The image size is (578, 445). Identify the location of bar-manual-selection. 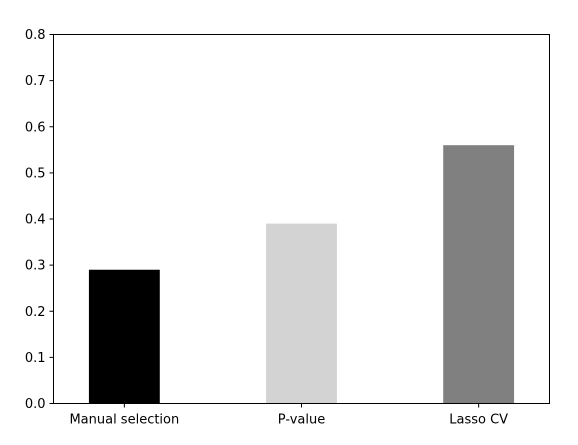
(124, 336).